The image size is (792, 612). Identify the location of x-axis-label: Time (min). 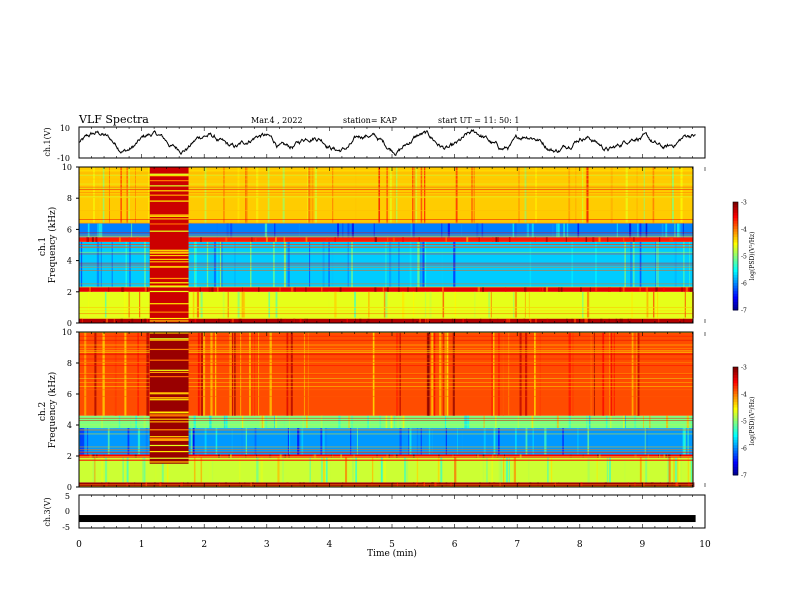
(392, 553).